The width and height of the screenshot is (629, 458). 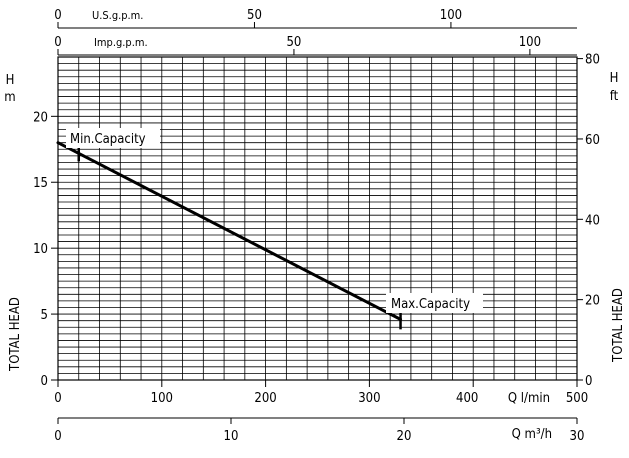 I want to click on top1-tick-label: 50, so click(x=254, y=15).